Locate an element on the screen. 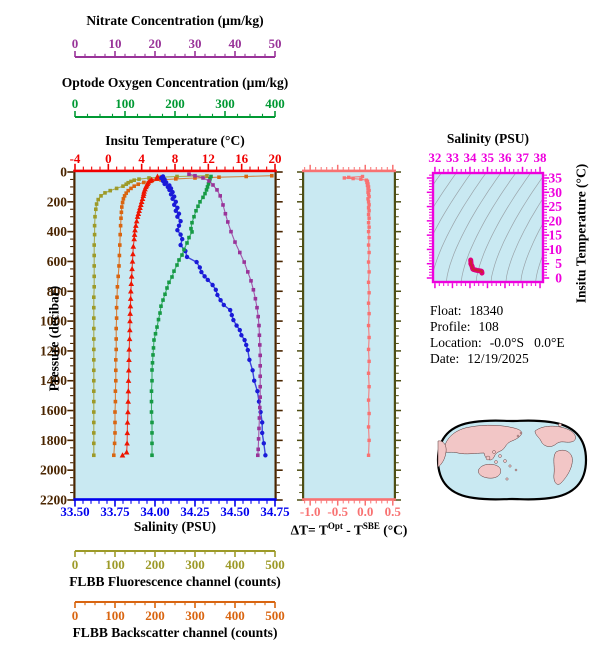  delta-t-axis-label: ΔT= TOpt - TSBE (°C) is located at coordinates (349, 528).